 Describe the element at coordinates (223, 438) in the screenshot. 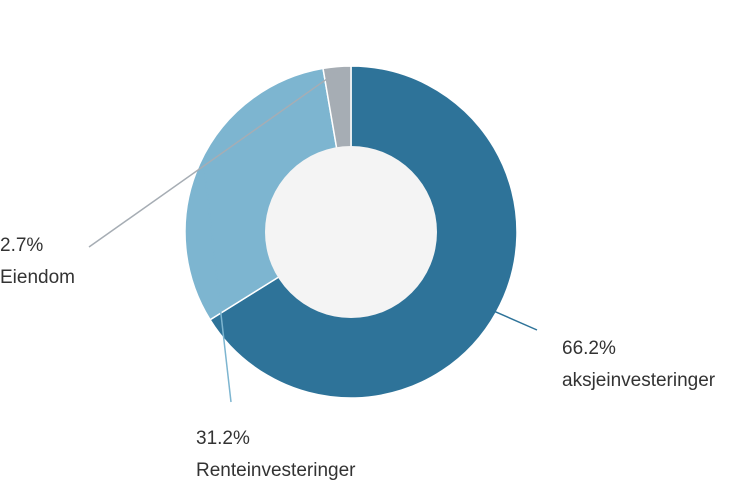

I see `data-label-renteinvesteringer-percent: 31.2%` at that location.